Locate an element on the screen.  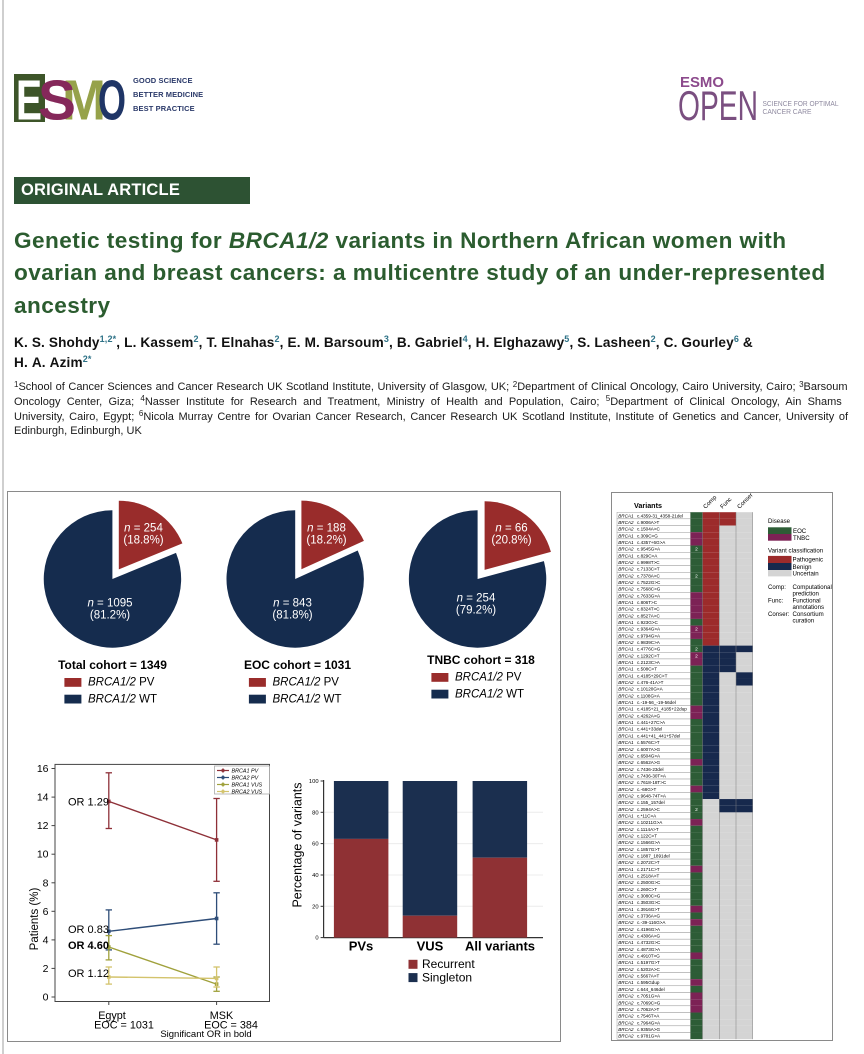
svg-text: c.441+27C>A is located at coordinates (651, 722).